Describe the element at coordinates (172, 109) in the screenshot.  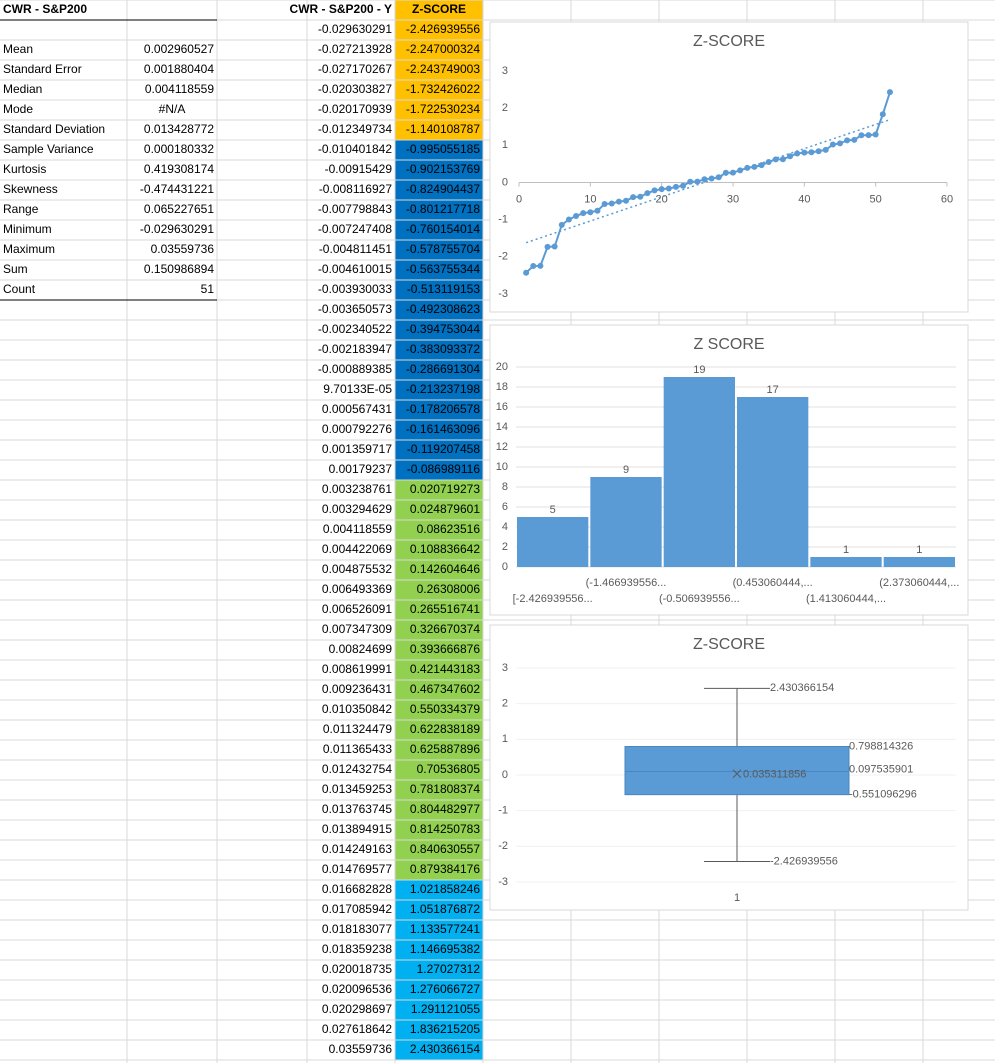
I see `stat-value: #N/A` at that location.